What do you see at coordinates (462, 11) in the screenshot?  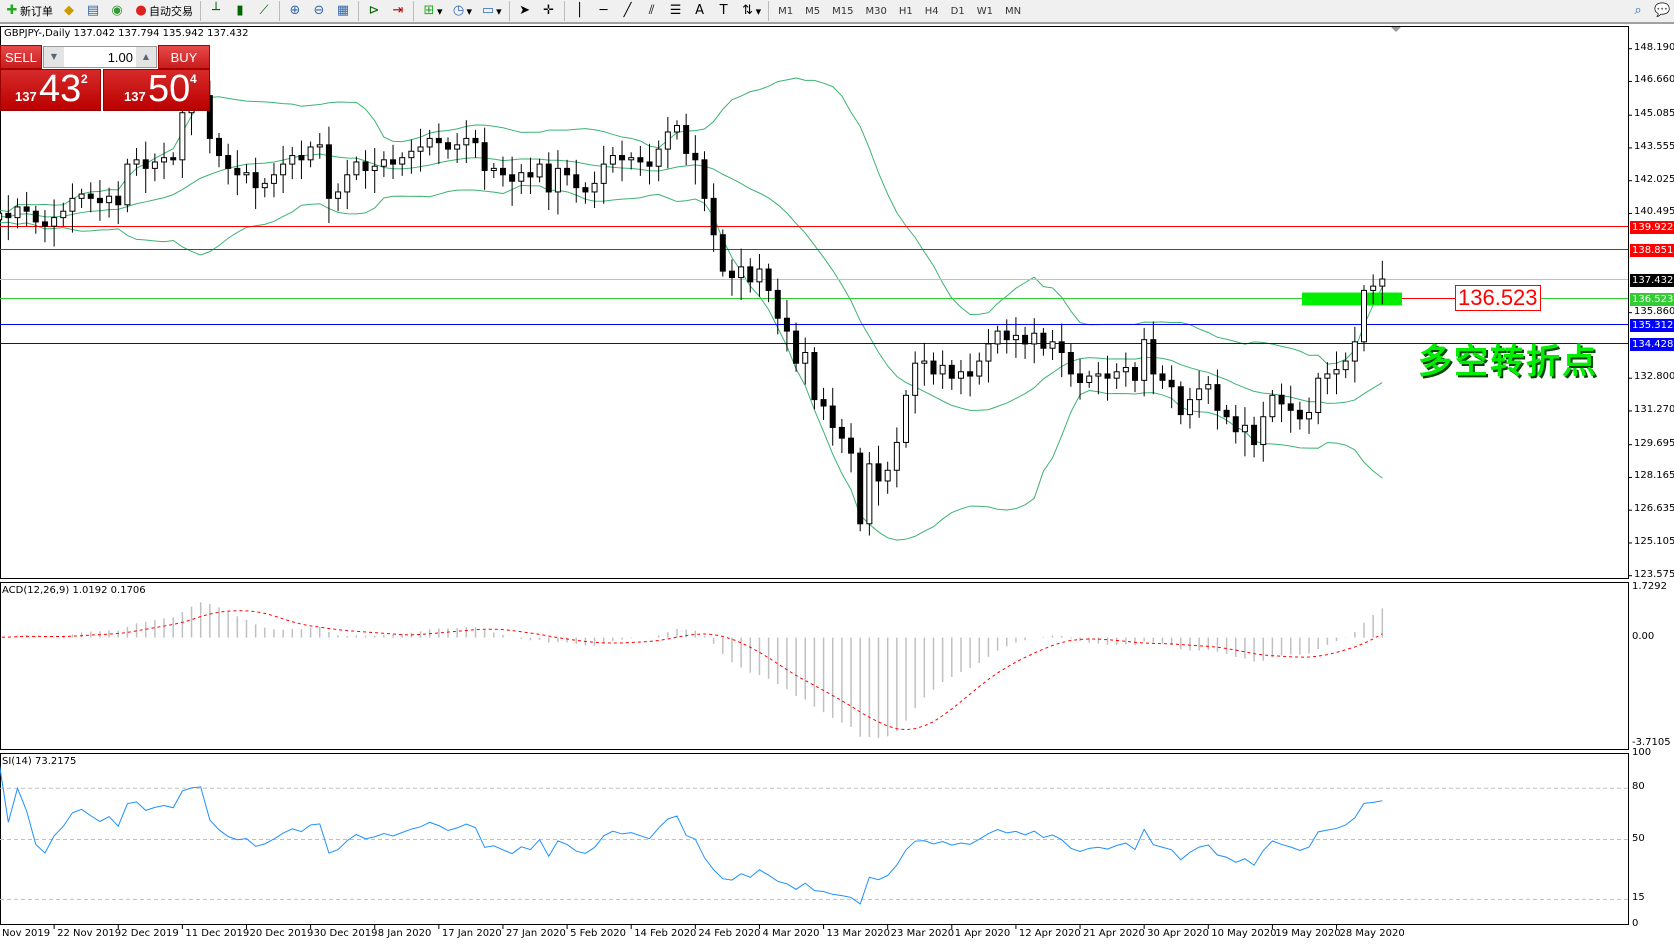 I see `periods-button: ◷ ▾` at bounding box center [462, 11].